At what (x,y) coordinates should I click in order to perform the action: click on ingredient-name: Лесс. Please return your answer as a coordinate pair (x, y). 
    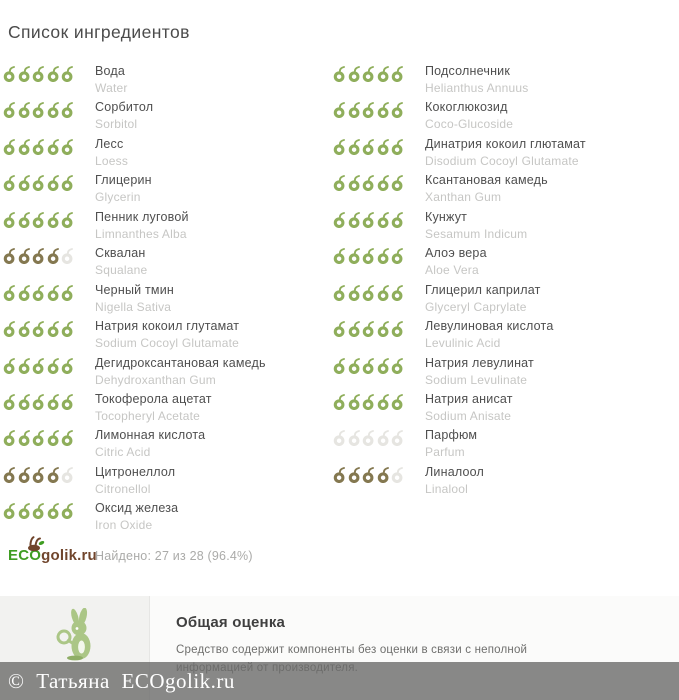
    Looking at the image, I should click on (109, 143).